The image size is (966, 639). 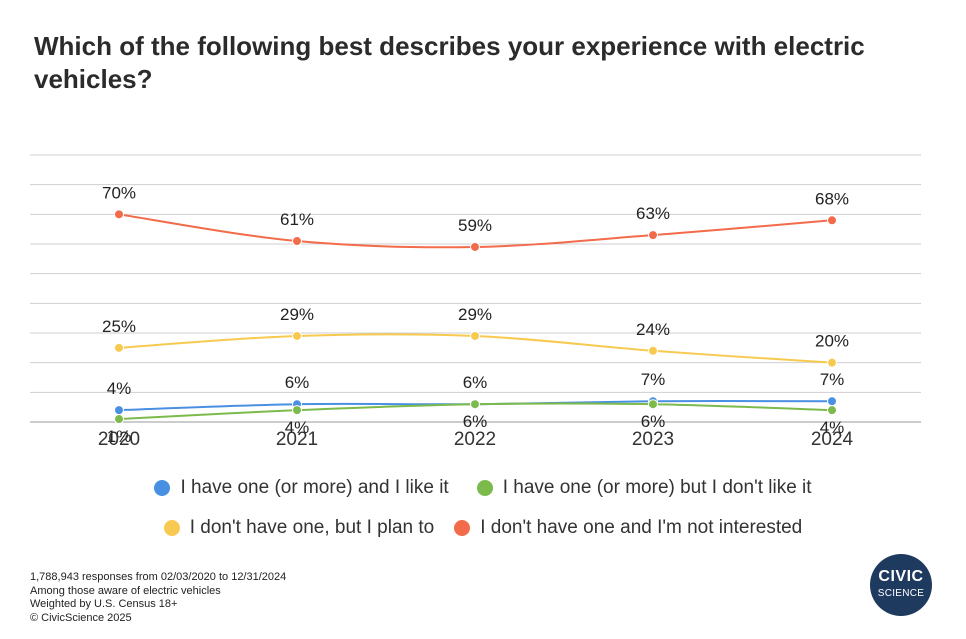 I want to click on logo-text-science: SCIENCE, so click(x=901, y=593).